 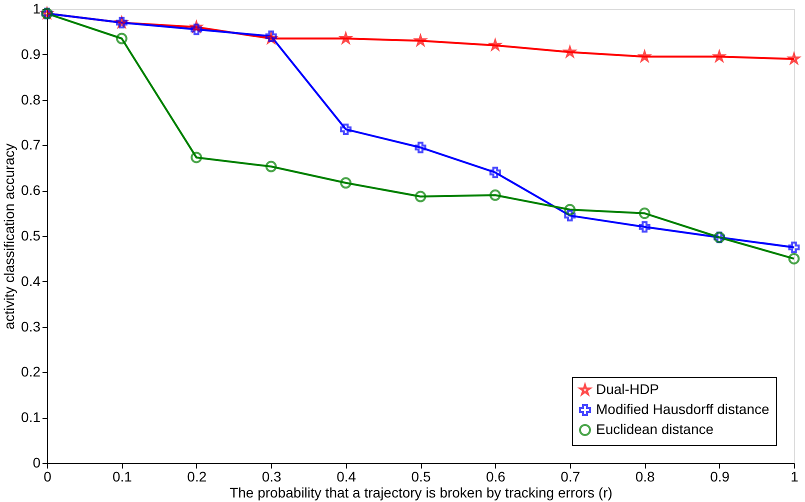 I want to click on y-tick-label: 0.1, so click(x=31, y=417).